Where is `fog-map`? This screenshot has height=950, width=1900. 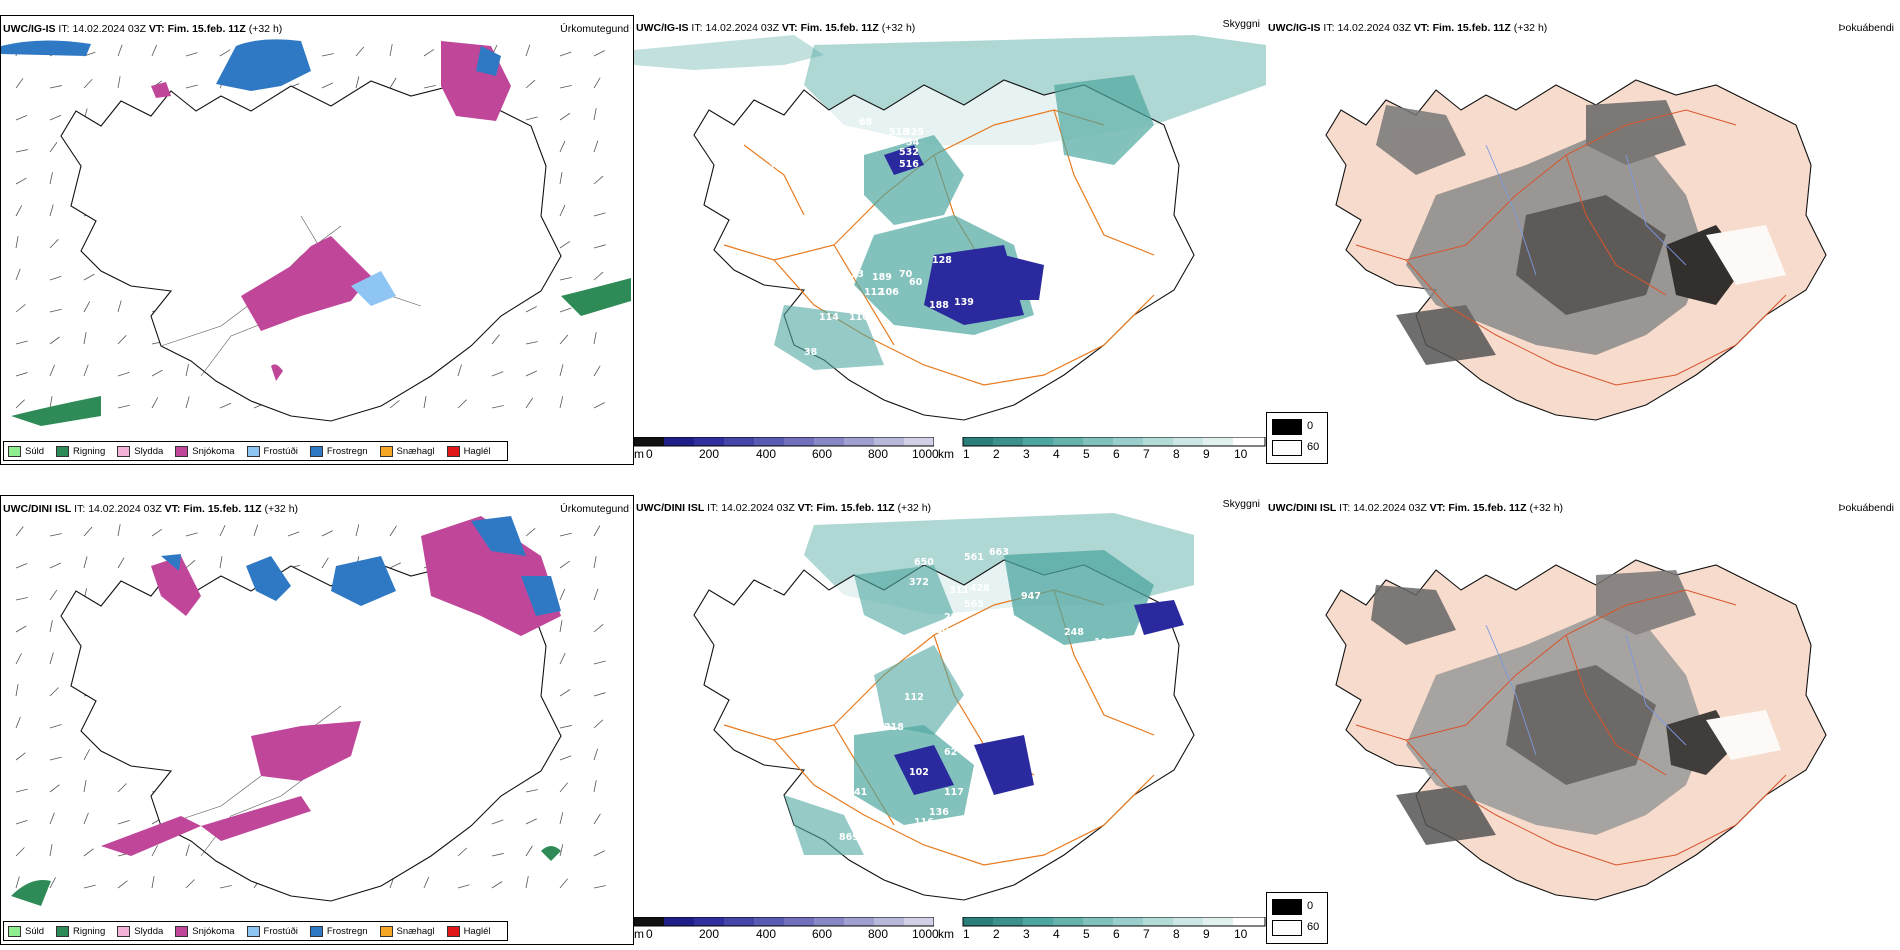 fog-map is located at coordinates (1576, 730).